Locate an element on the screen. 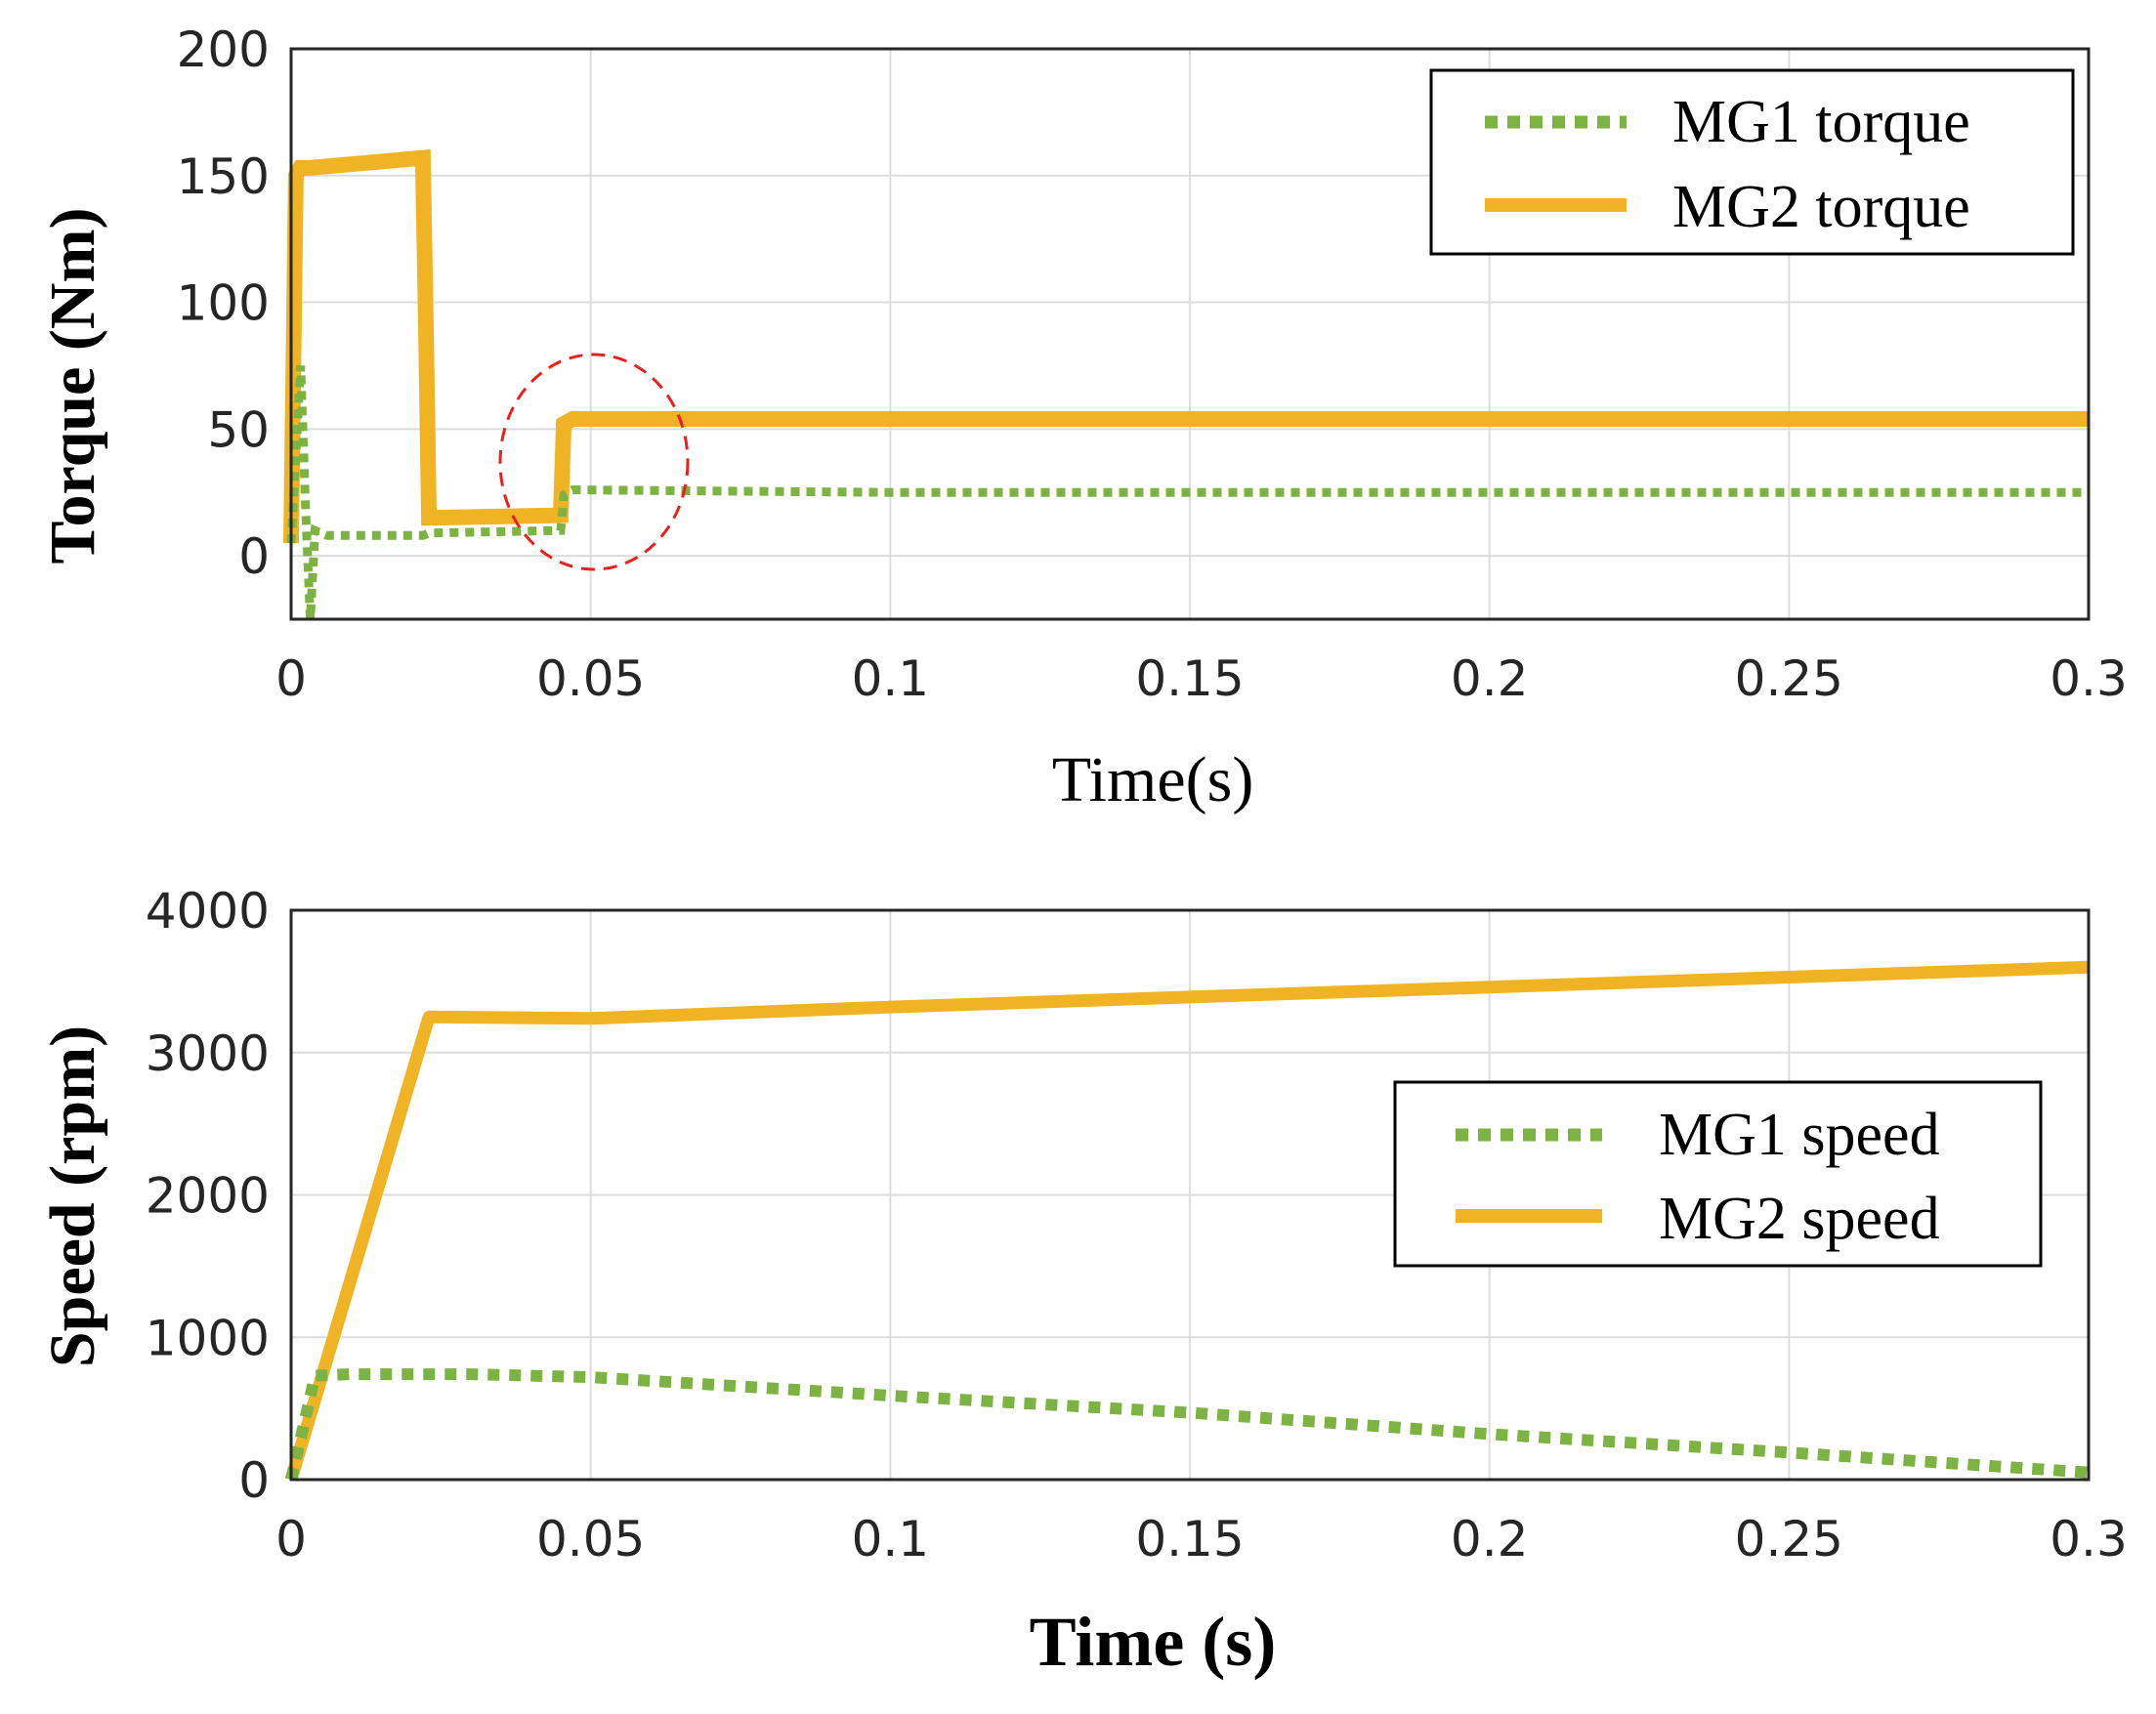 The image size is (2156, 1714). legend-label: MG2 speed is located at coordinates (1800, 1219).